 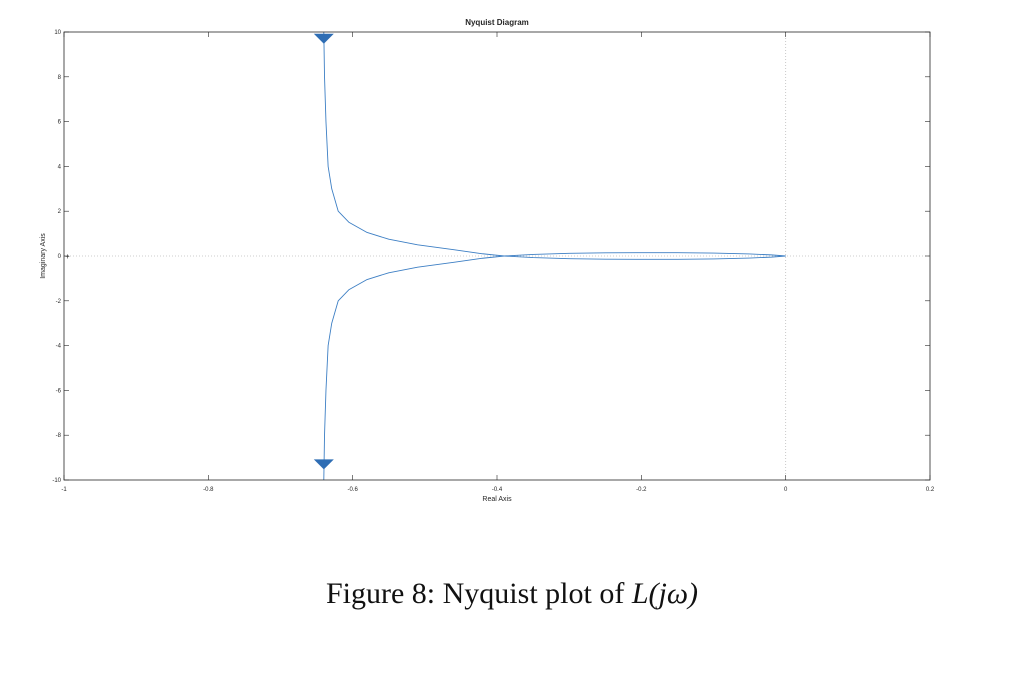 What do you see at coordinates (497, 499) in the screenshot?
I see `x-axis-label: Real Axis` at bounding box center [497, 499].